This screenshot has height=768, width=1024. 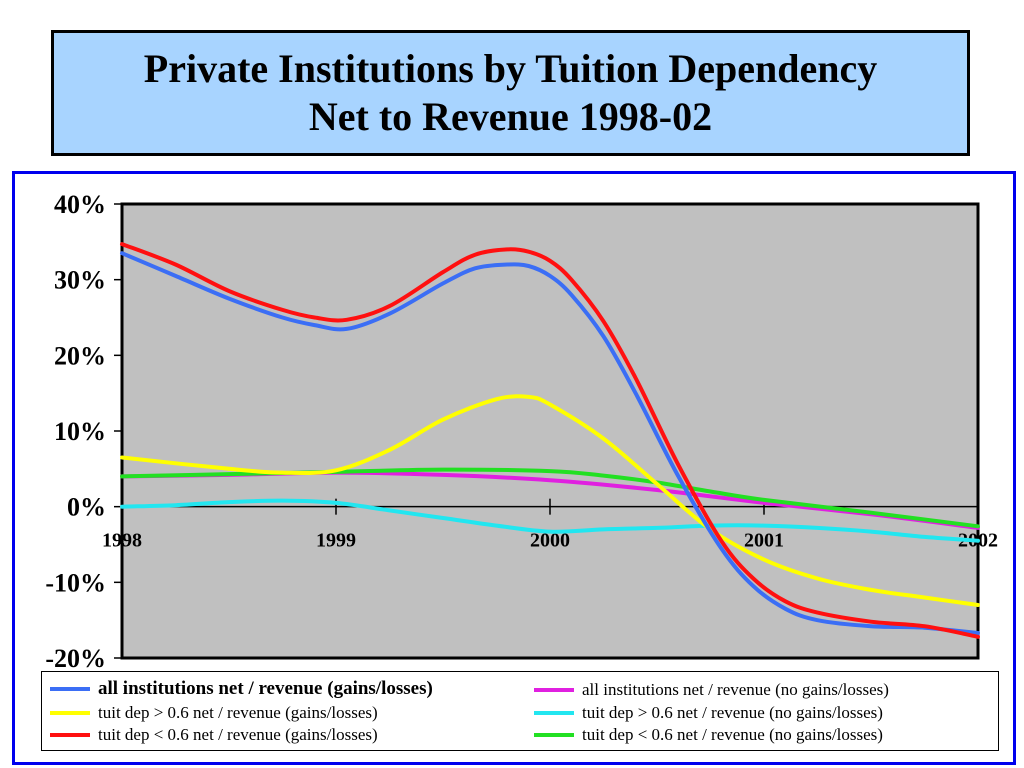 What do you see at coordinates (510, 116) in the screenshot?
I see `chart-title-line2: Net to Revenue 1998-02` at bounding box center [510, 116].